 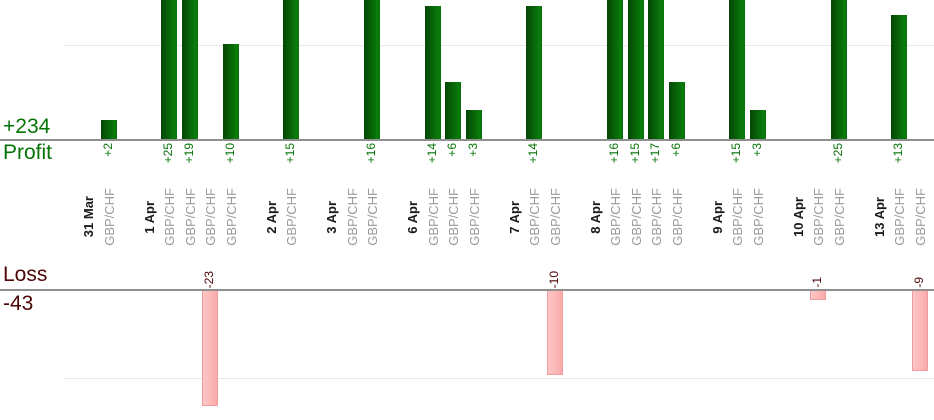 I want to click on profit-value-label: +16, so click(x=371, y=153).